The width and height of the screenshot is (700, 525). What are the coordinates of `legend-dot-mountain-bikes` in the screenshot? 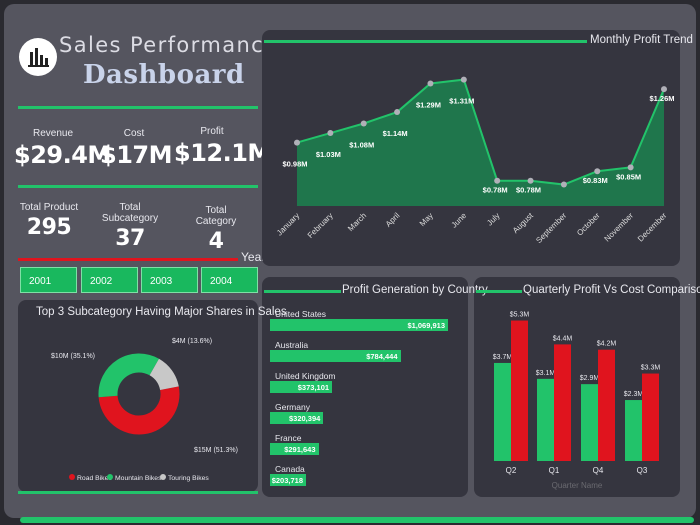 It's located at (110, 477).